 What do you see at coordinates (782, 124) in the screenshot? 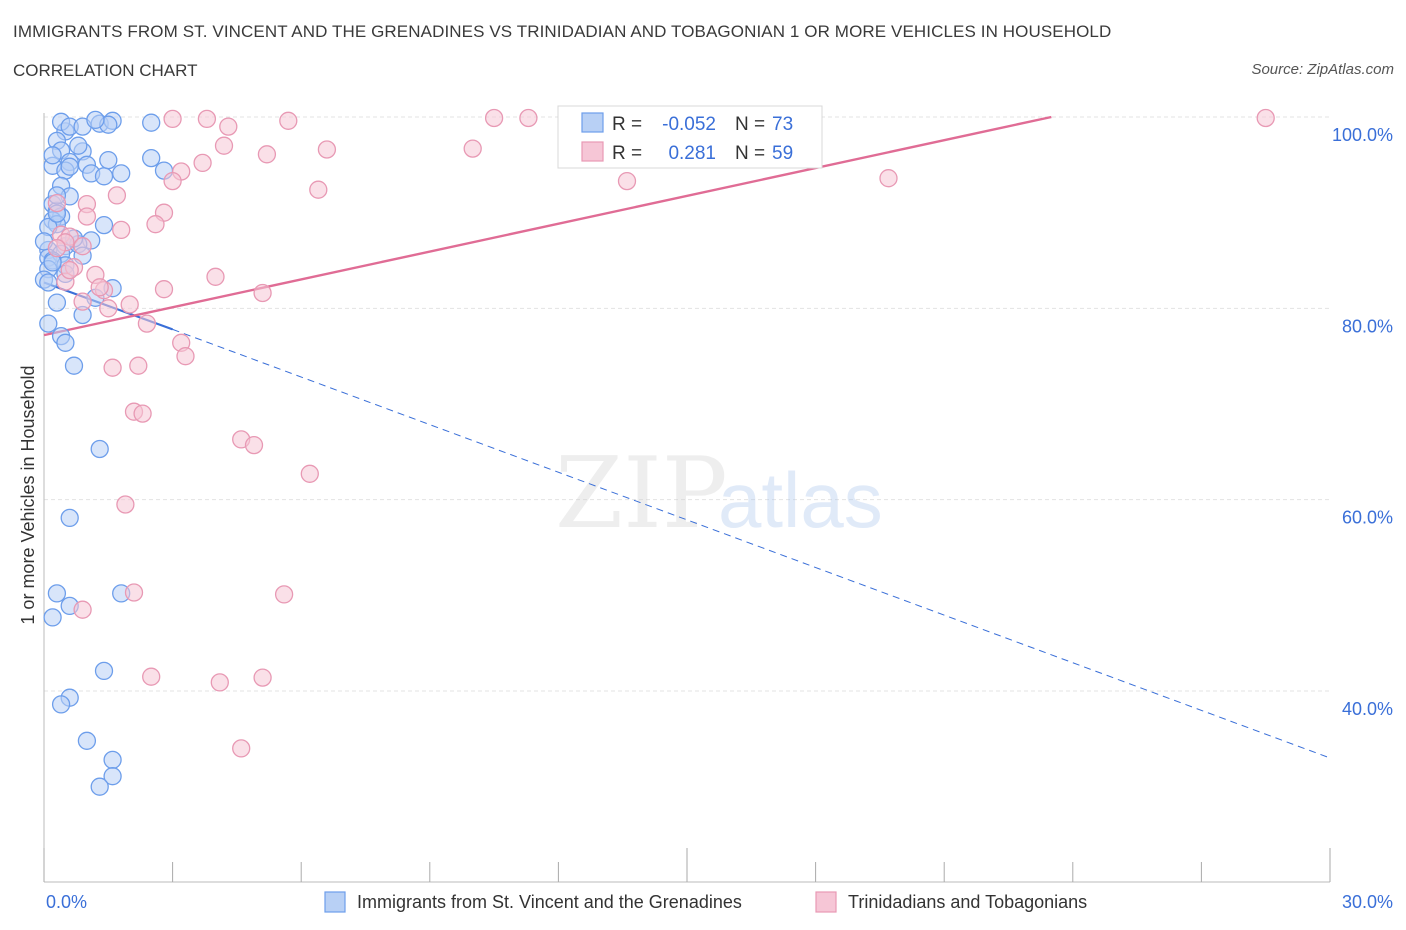
I see `stats-blue-n-value: 73` at bounding box center [782, 124].